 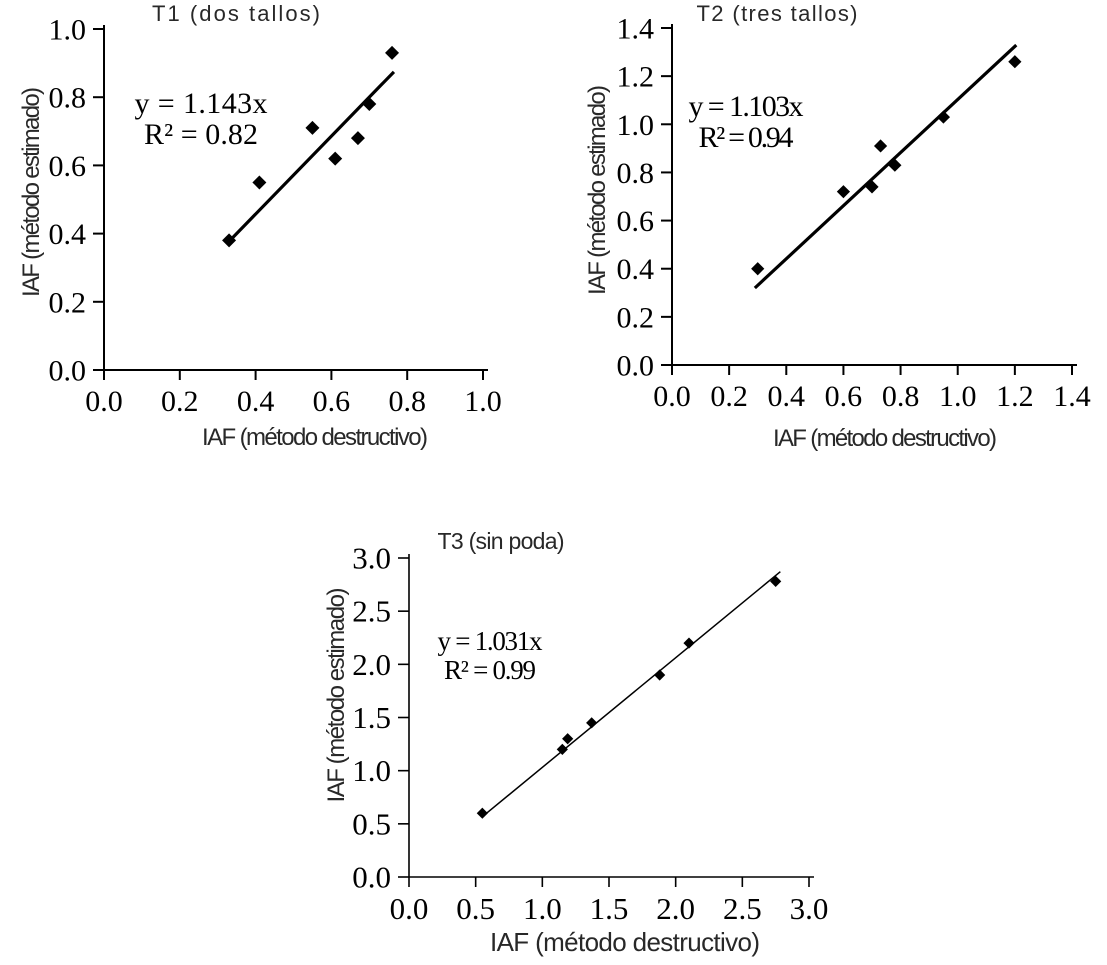 I want to click on r-squared-label: R² = 0.94, so click(x=746, y=137).